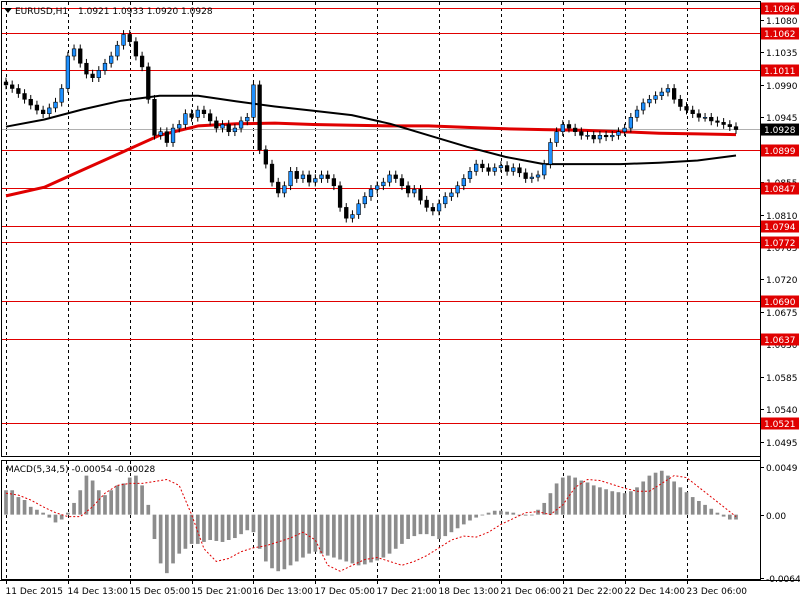 The width and height of the screenshot is (800, 604). I want to click on level-label: 1.0847, so click(780, 190).